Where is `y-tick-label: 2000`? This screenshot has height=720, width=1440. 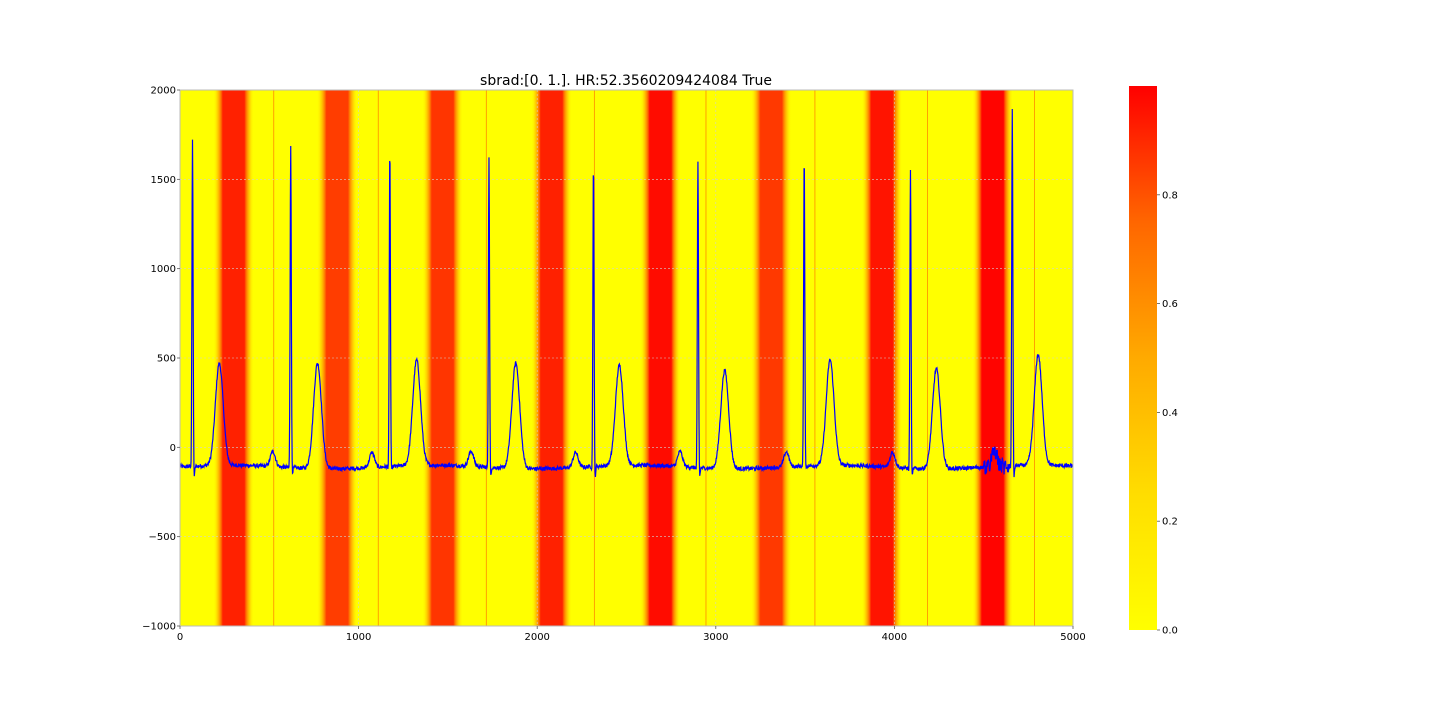 y-tick-label: 2000 is located at coordinates (163, 91).